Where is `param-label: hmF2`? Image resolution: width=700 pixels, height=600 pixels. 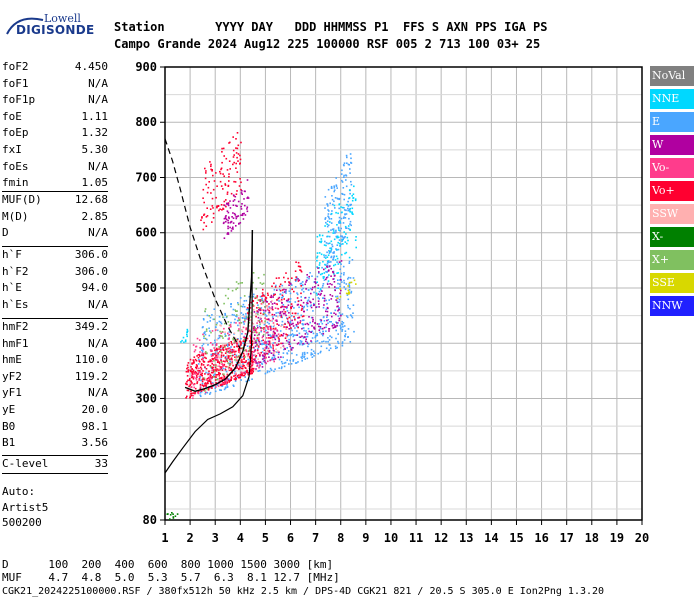 param-label: hmF2 is located at coordinates (15, 326).